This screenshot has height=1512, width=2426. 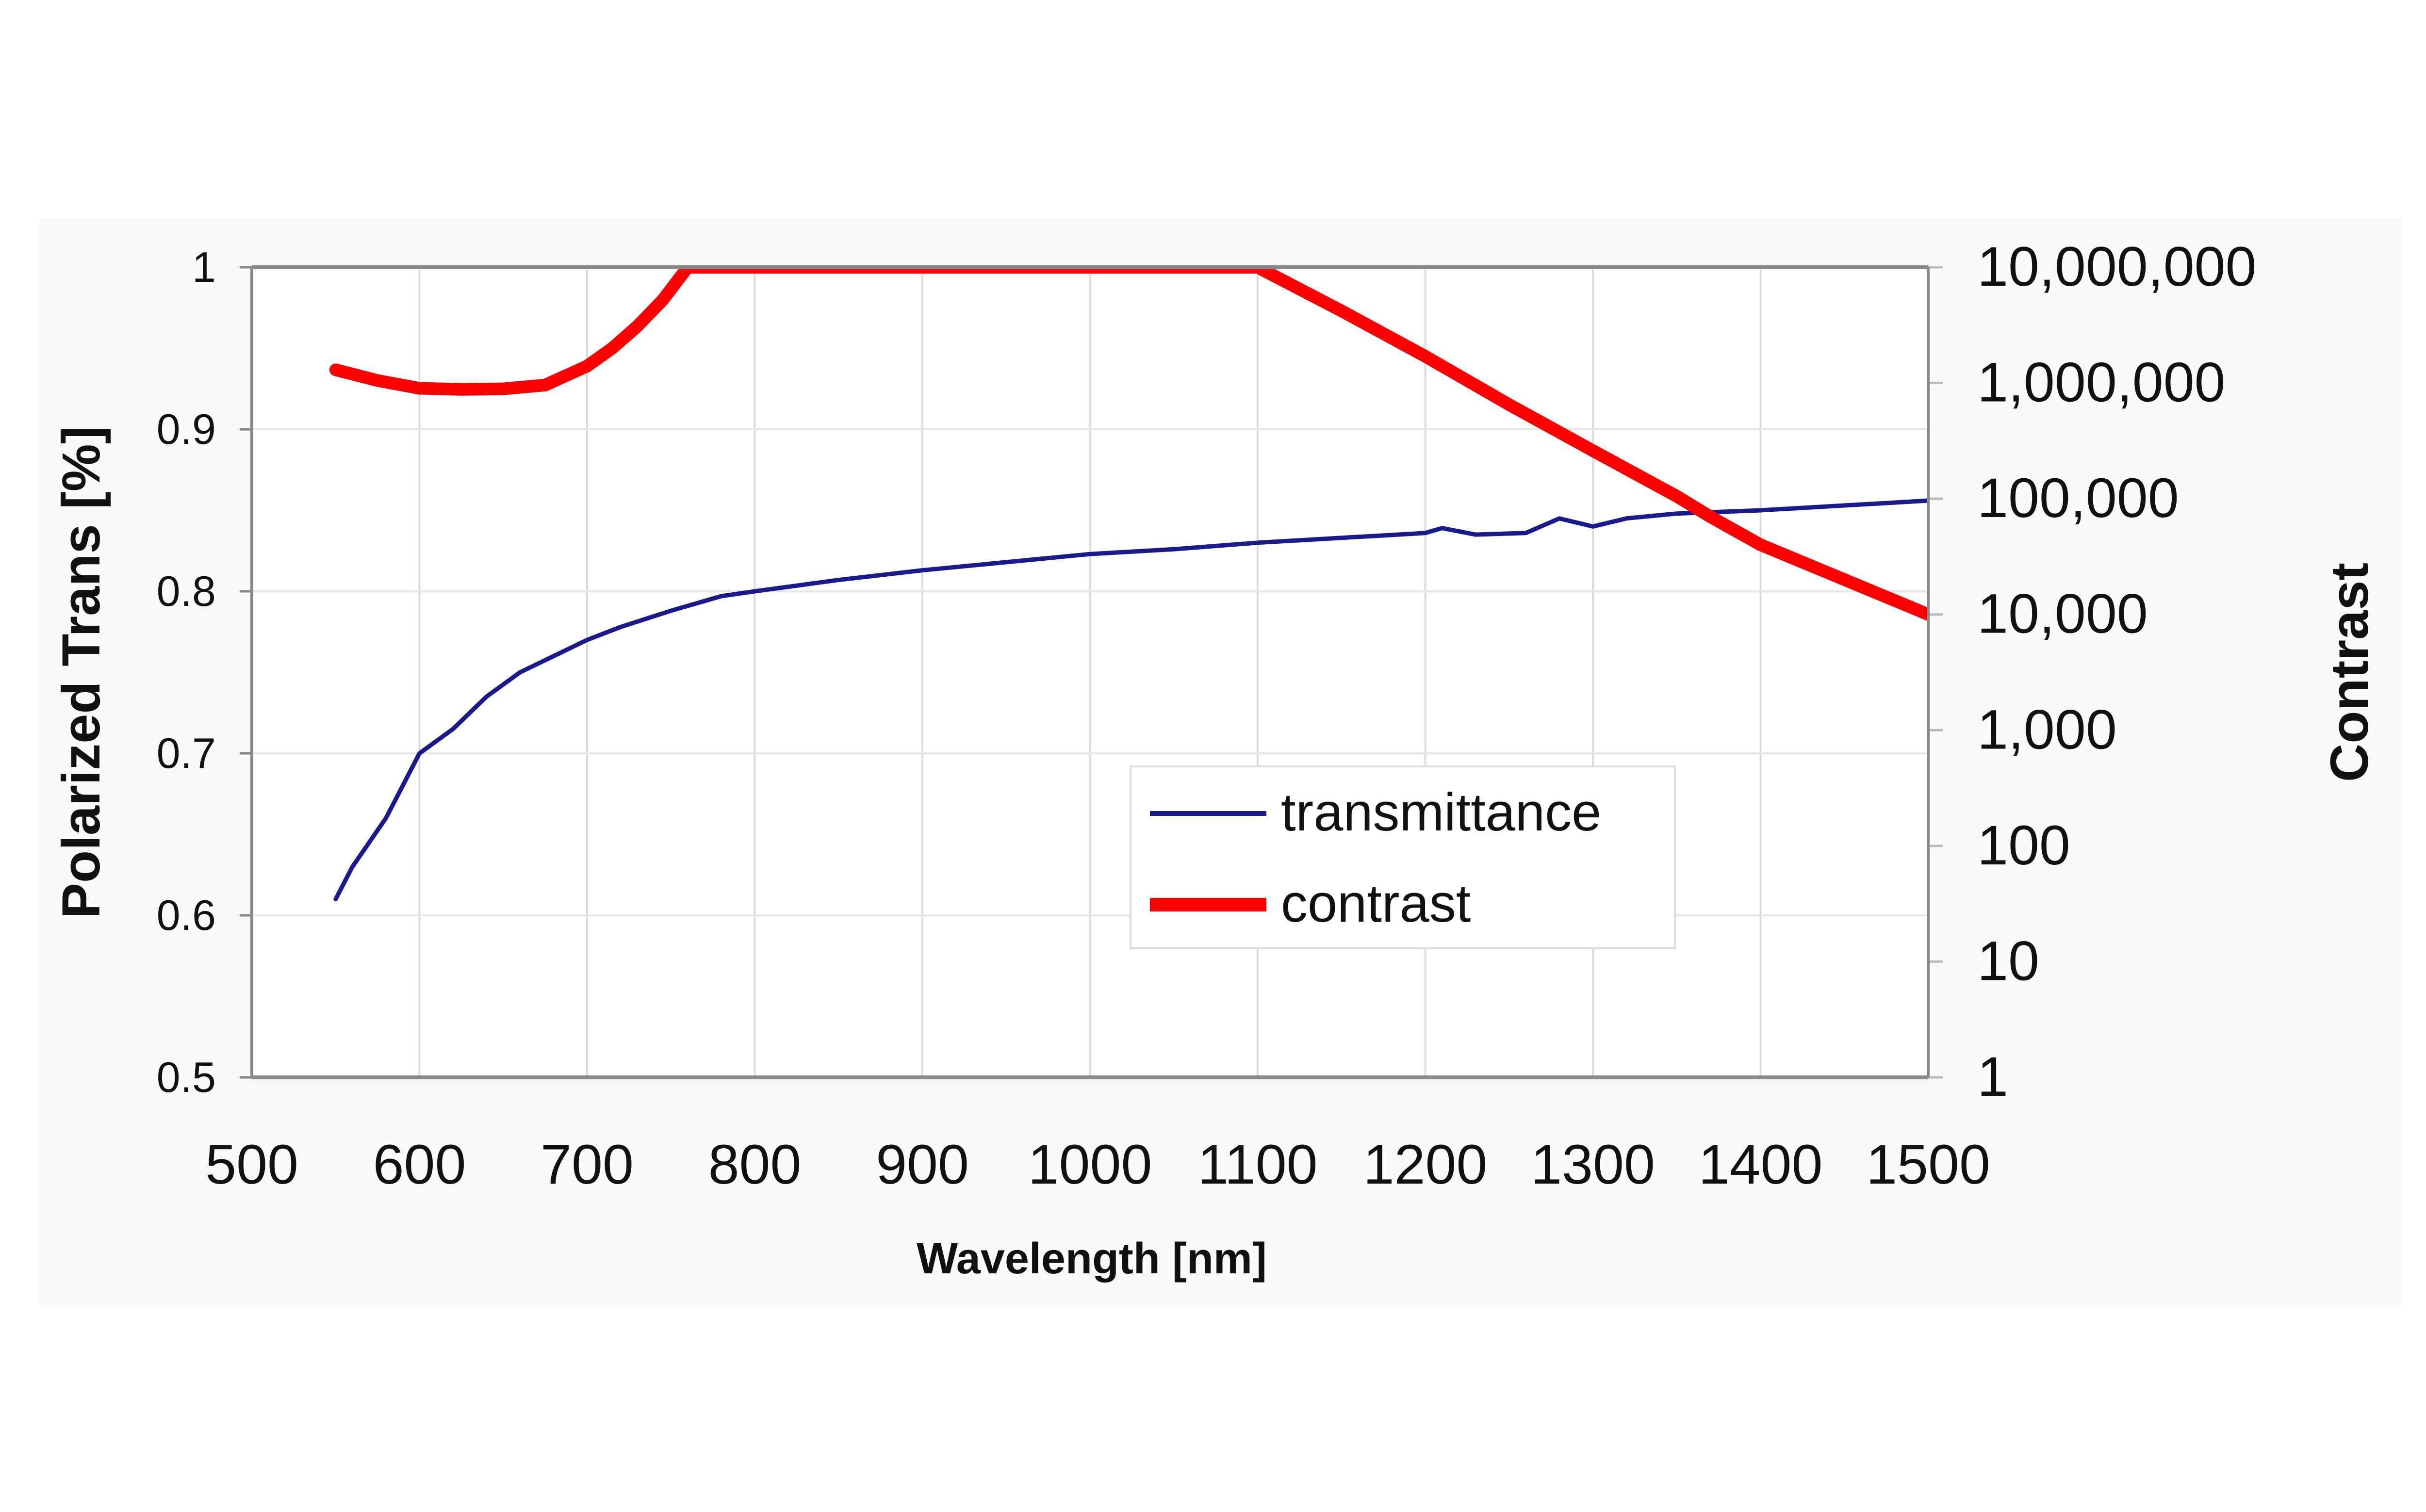 What do you see at coordinates (2047, 730) in the screenshot?
I see `y2-tick-label: 1,000` at bounding box center [2047, 730].